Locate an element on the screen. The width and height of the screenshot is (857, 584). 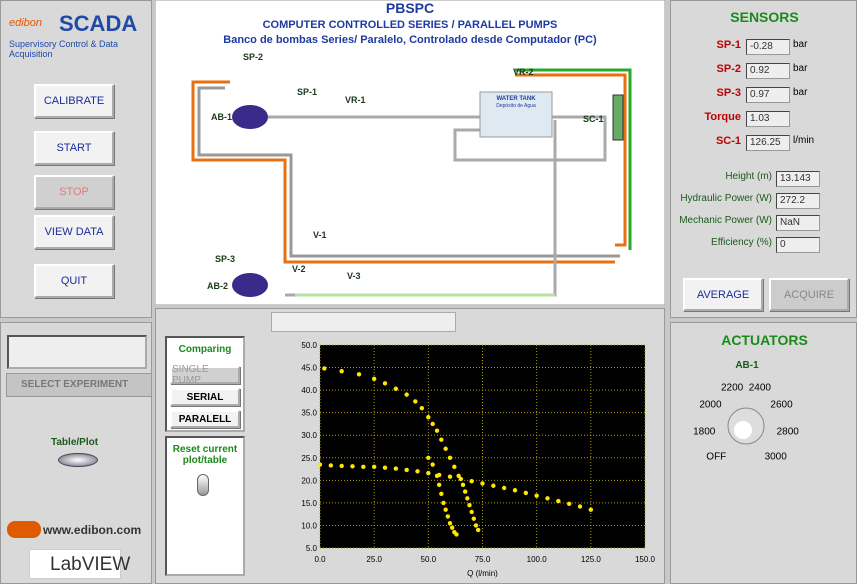
dial-label: 2800 is located at coordinates (788, 432).